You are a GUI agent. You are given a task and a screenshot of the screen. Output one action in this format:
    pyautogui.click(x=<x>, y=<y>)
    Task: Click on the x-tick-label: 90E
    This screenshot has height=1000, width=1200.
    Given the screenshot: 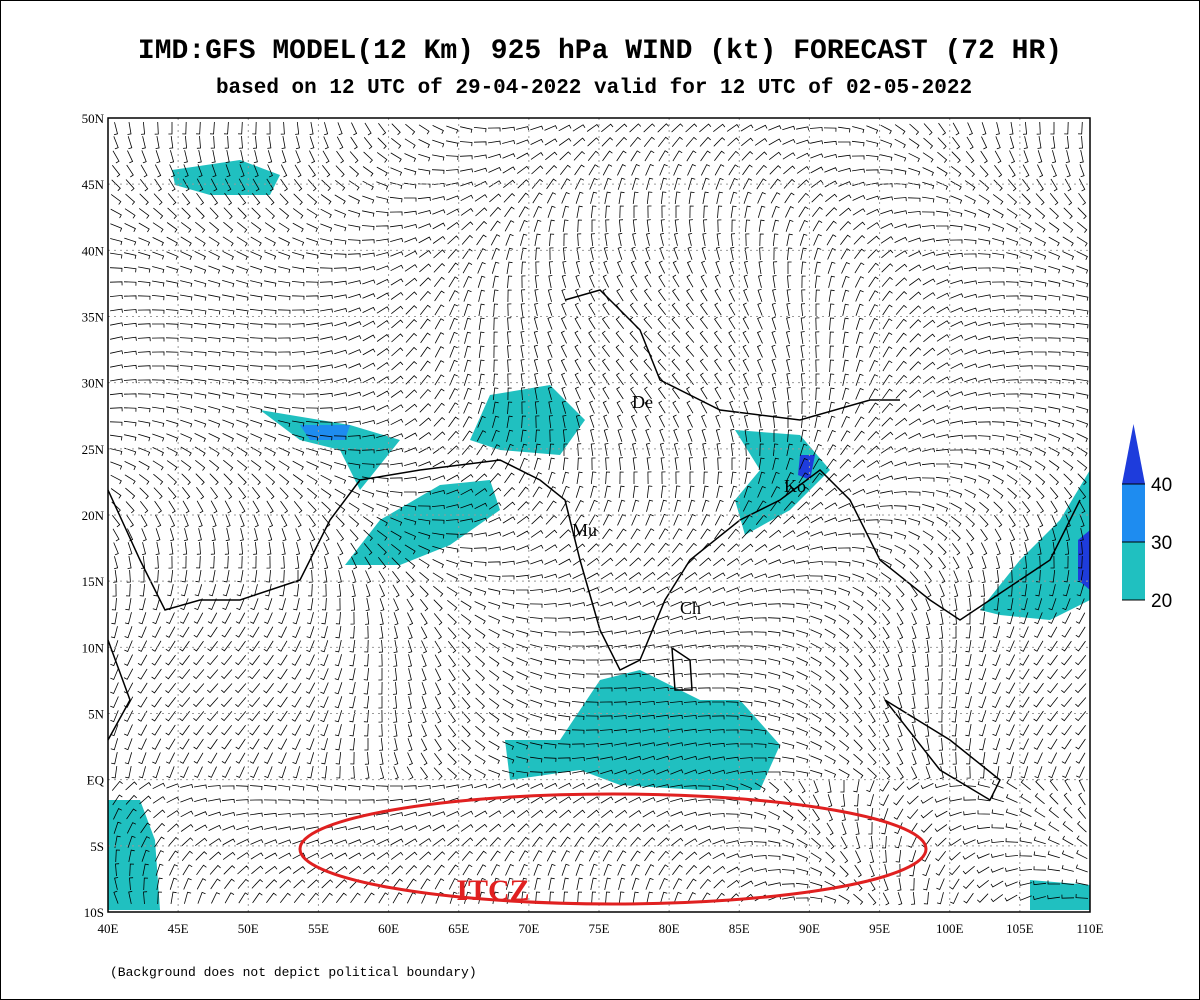 What is the action you would take?
    pyautogui.click(x=809, y=928)
    